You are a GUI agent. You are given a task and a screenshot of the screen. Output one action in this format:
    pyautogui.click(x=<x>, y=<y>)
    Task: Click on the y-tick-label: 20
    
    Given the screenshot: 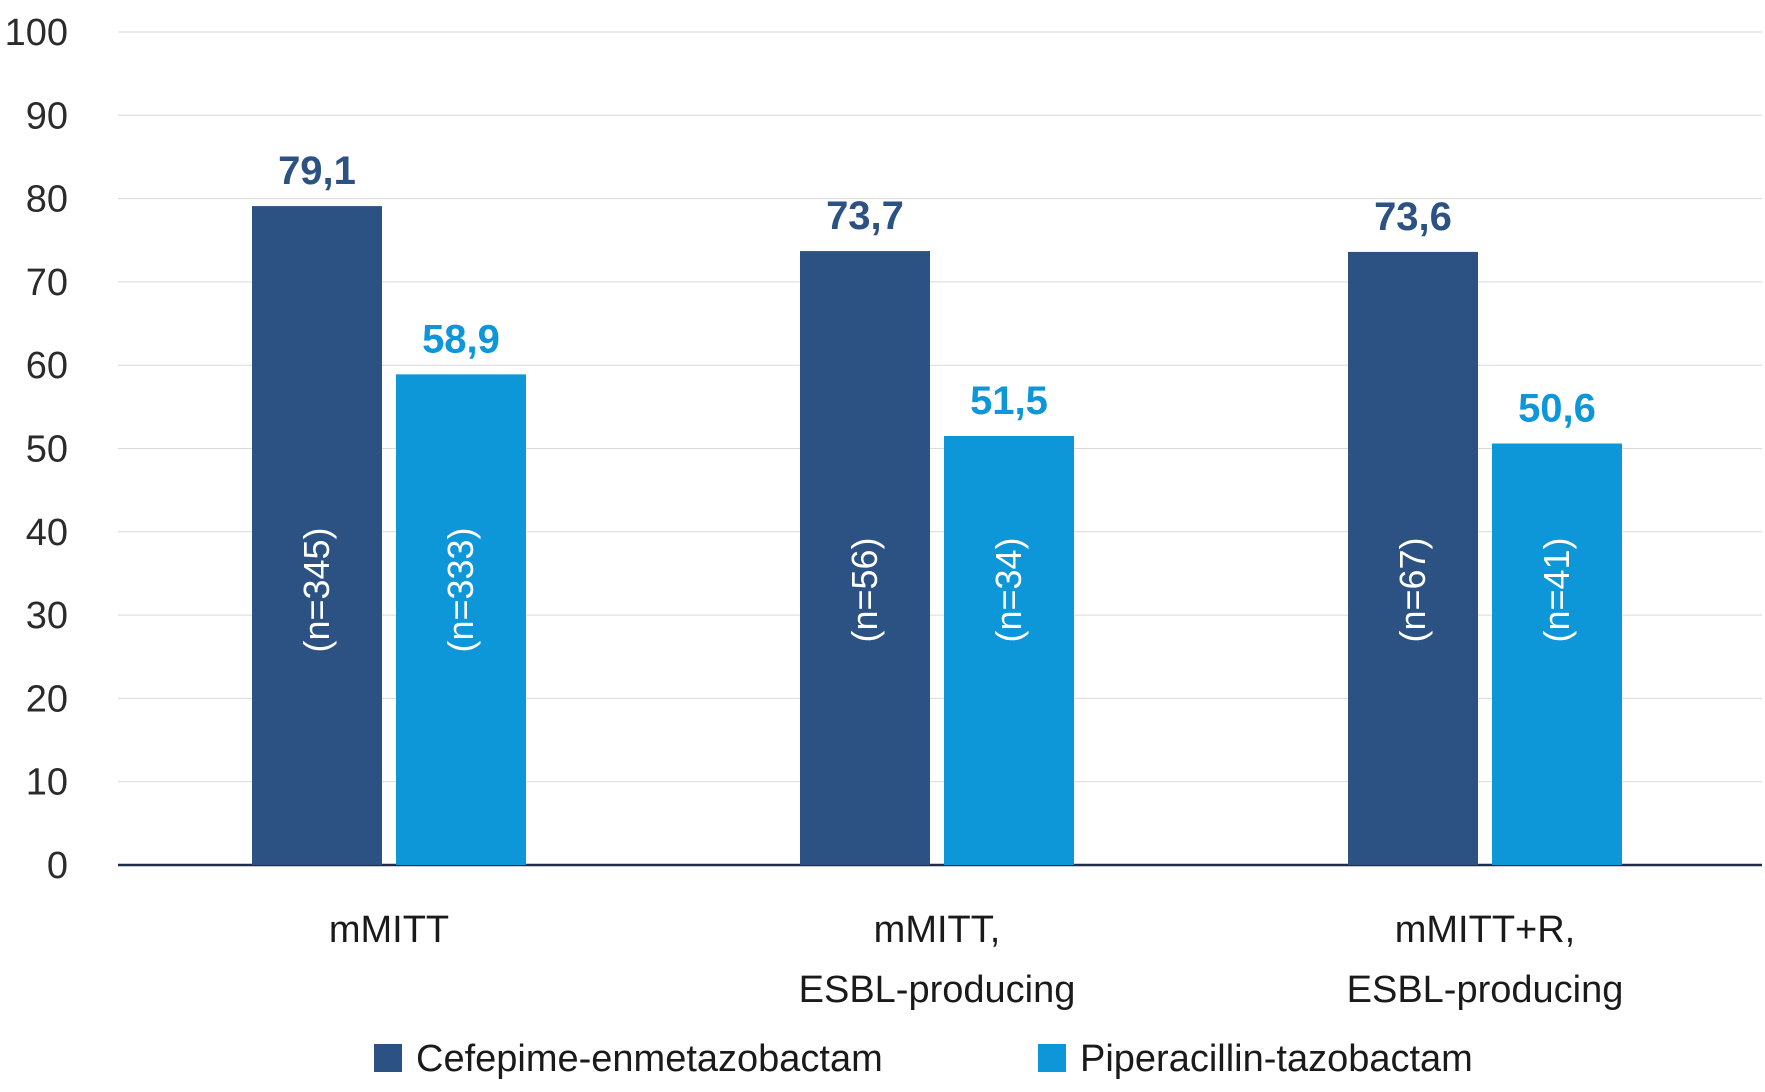 What is the action you would take?
    pyautogui.click(x=47, y=699)
    